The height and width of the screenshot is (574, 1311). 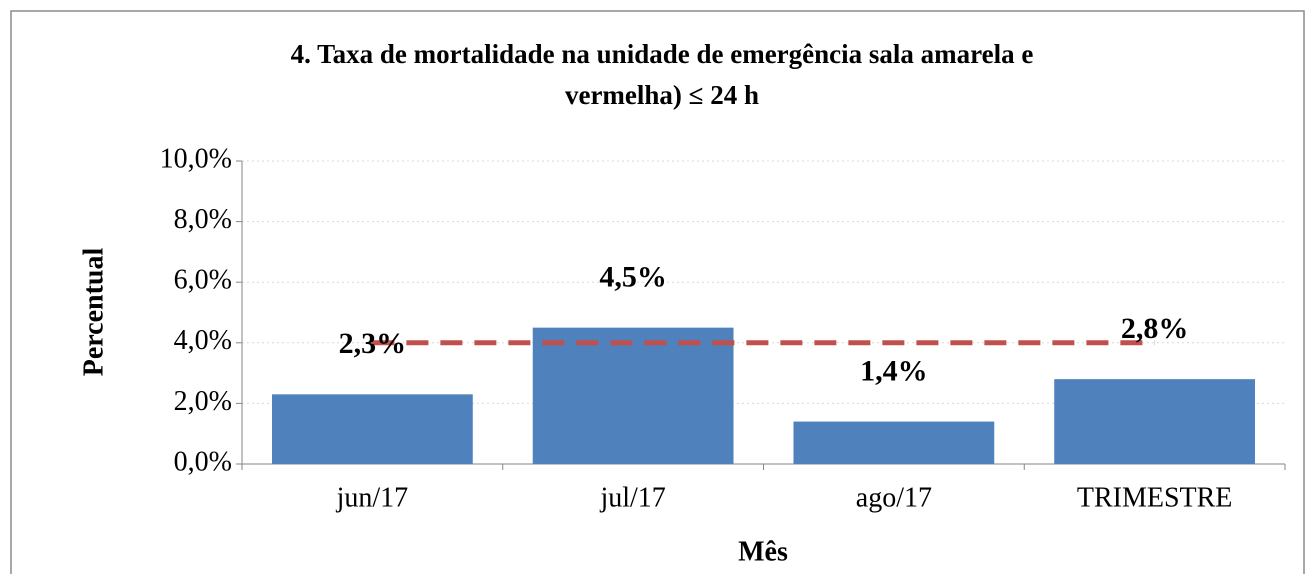 What do you see at coordinates (373, 343) in the screenshot?
I see `data-label: 2,3%` at bounding box center [373, 343].